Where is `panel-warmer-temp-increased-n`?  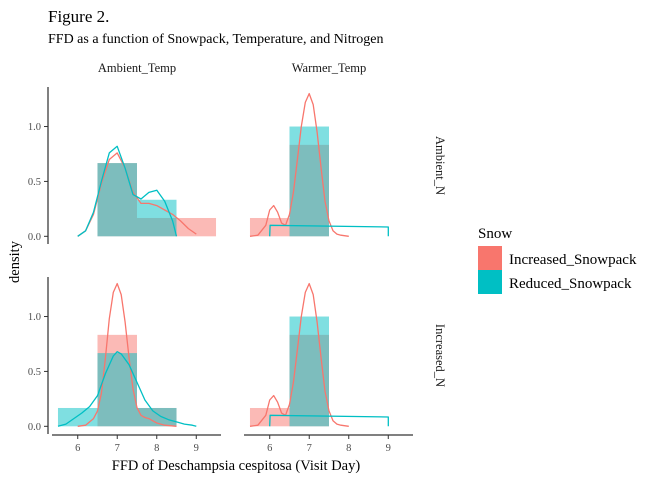
panel-warmer-temp-increased-n is located at coordinates (319, 354).